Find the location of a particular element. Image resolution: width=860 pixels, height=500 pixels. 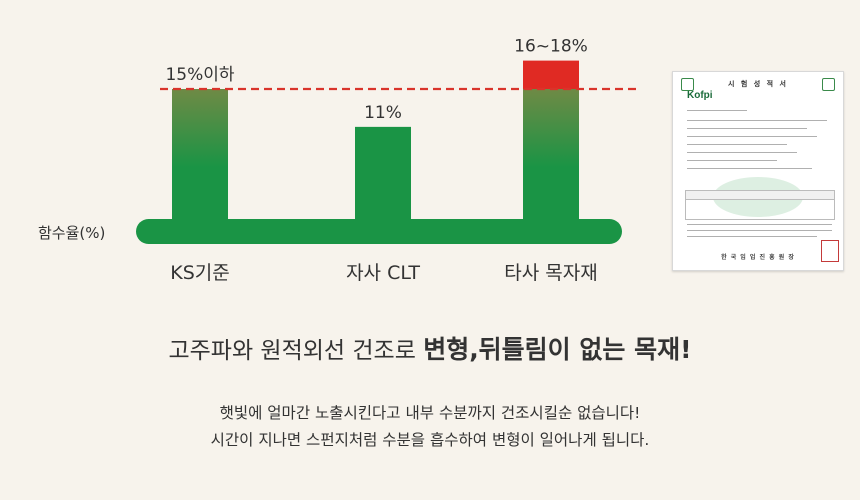

test-certificate-image: 시 험 성 적 서 Kofpi 한 국 임 업 진 흥 원 장 is located at coordinates (758, 171).